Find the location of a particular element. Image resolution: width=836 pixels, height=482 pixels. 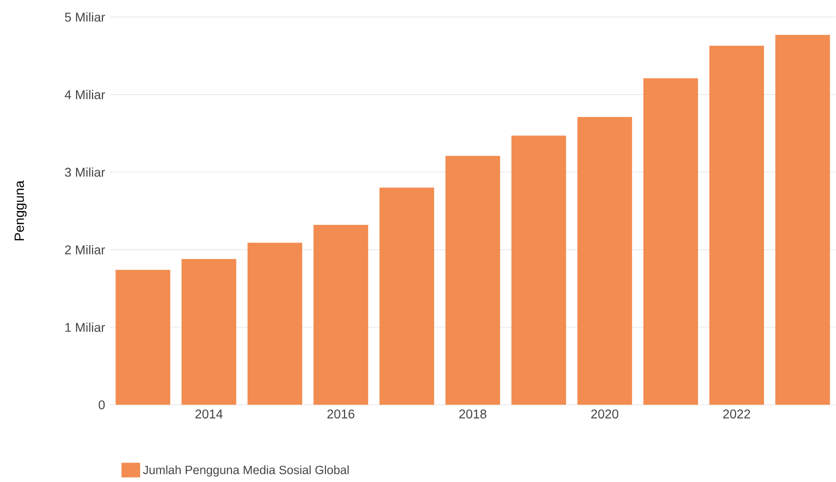

x-tick-label: 2018 is located at coordinates (472, 414).